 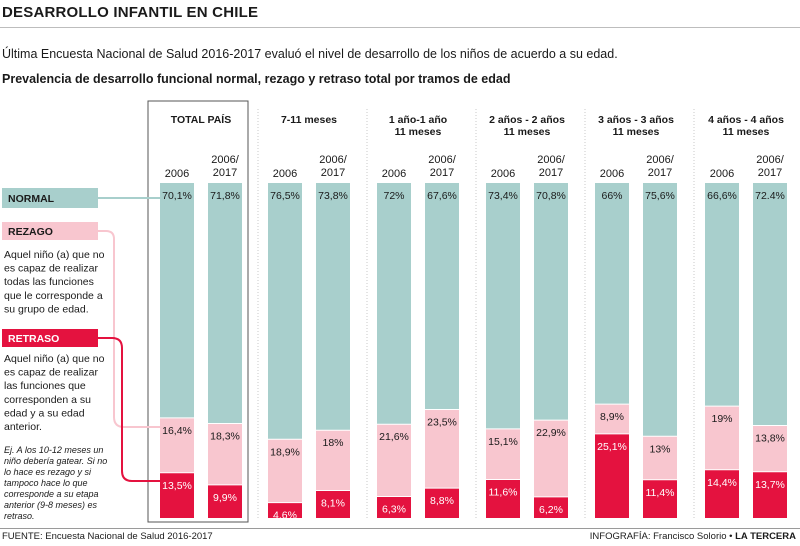 I want to click on data-label-normal: 66%, so click(x=611, y=196).